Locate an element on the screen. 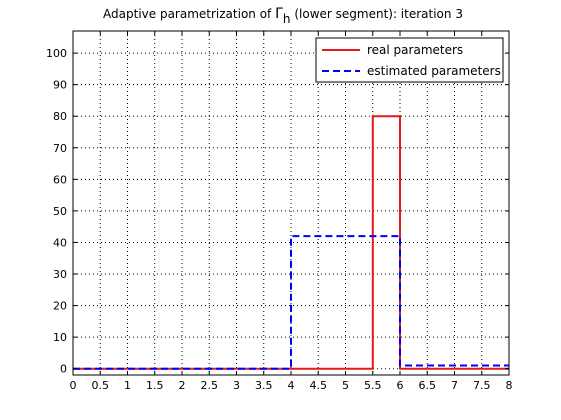  y-tick-label: 20 is located at coordinates (60, 306).